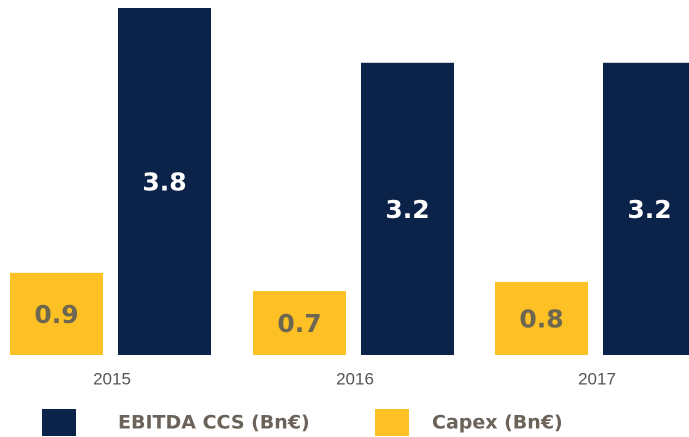  I want to click on value-label: 0.8, so click(541, 318).